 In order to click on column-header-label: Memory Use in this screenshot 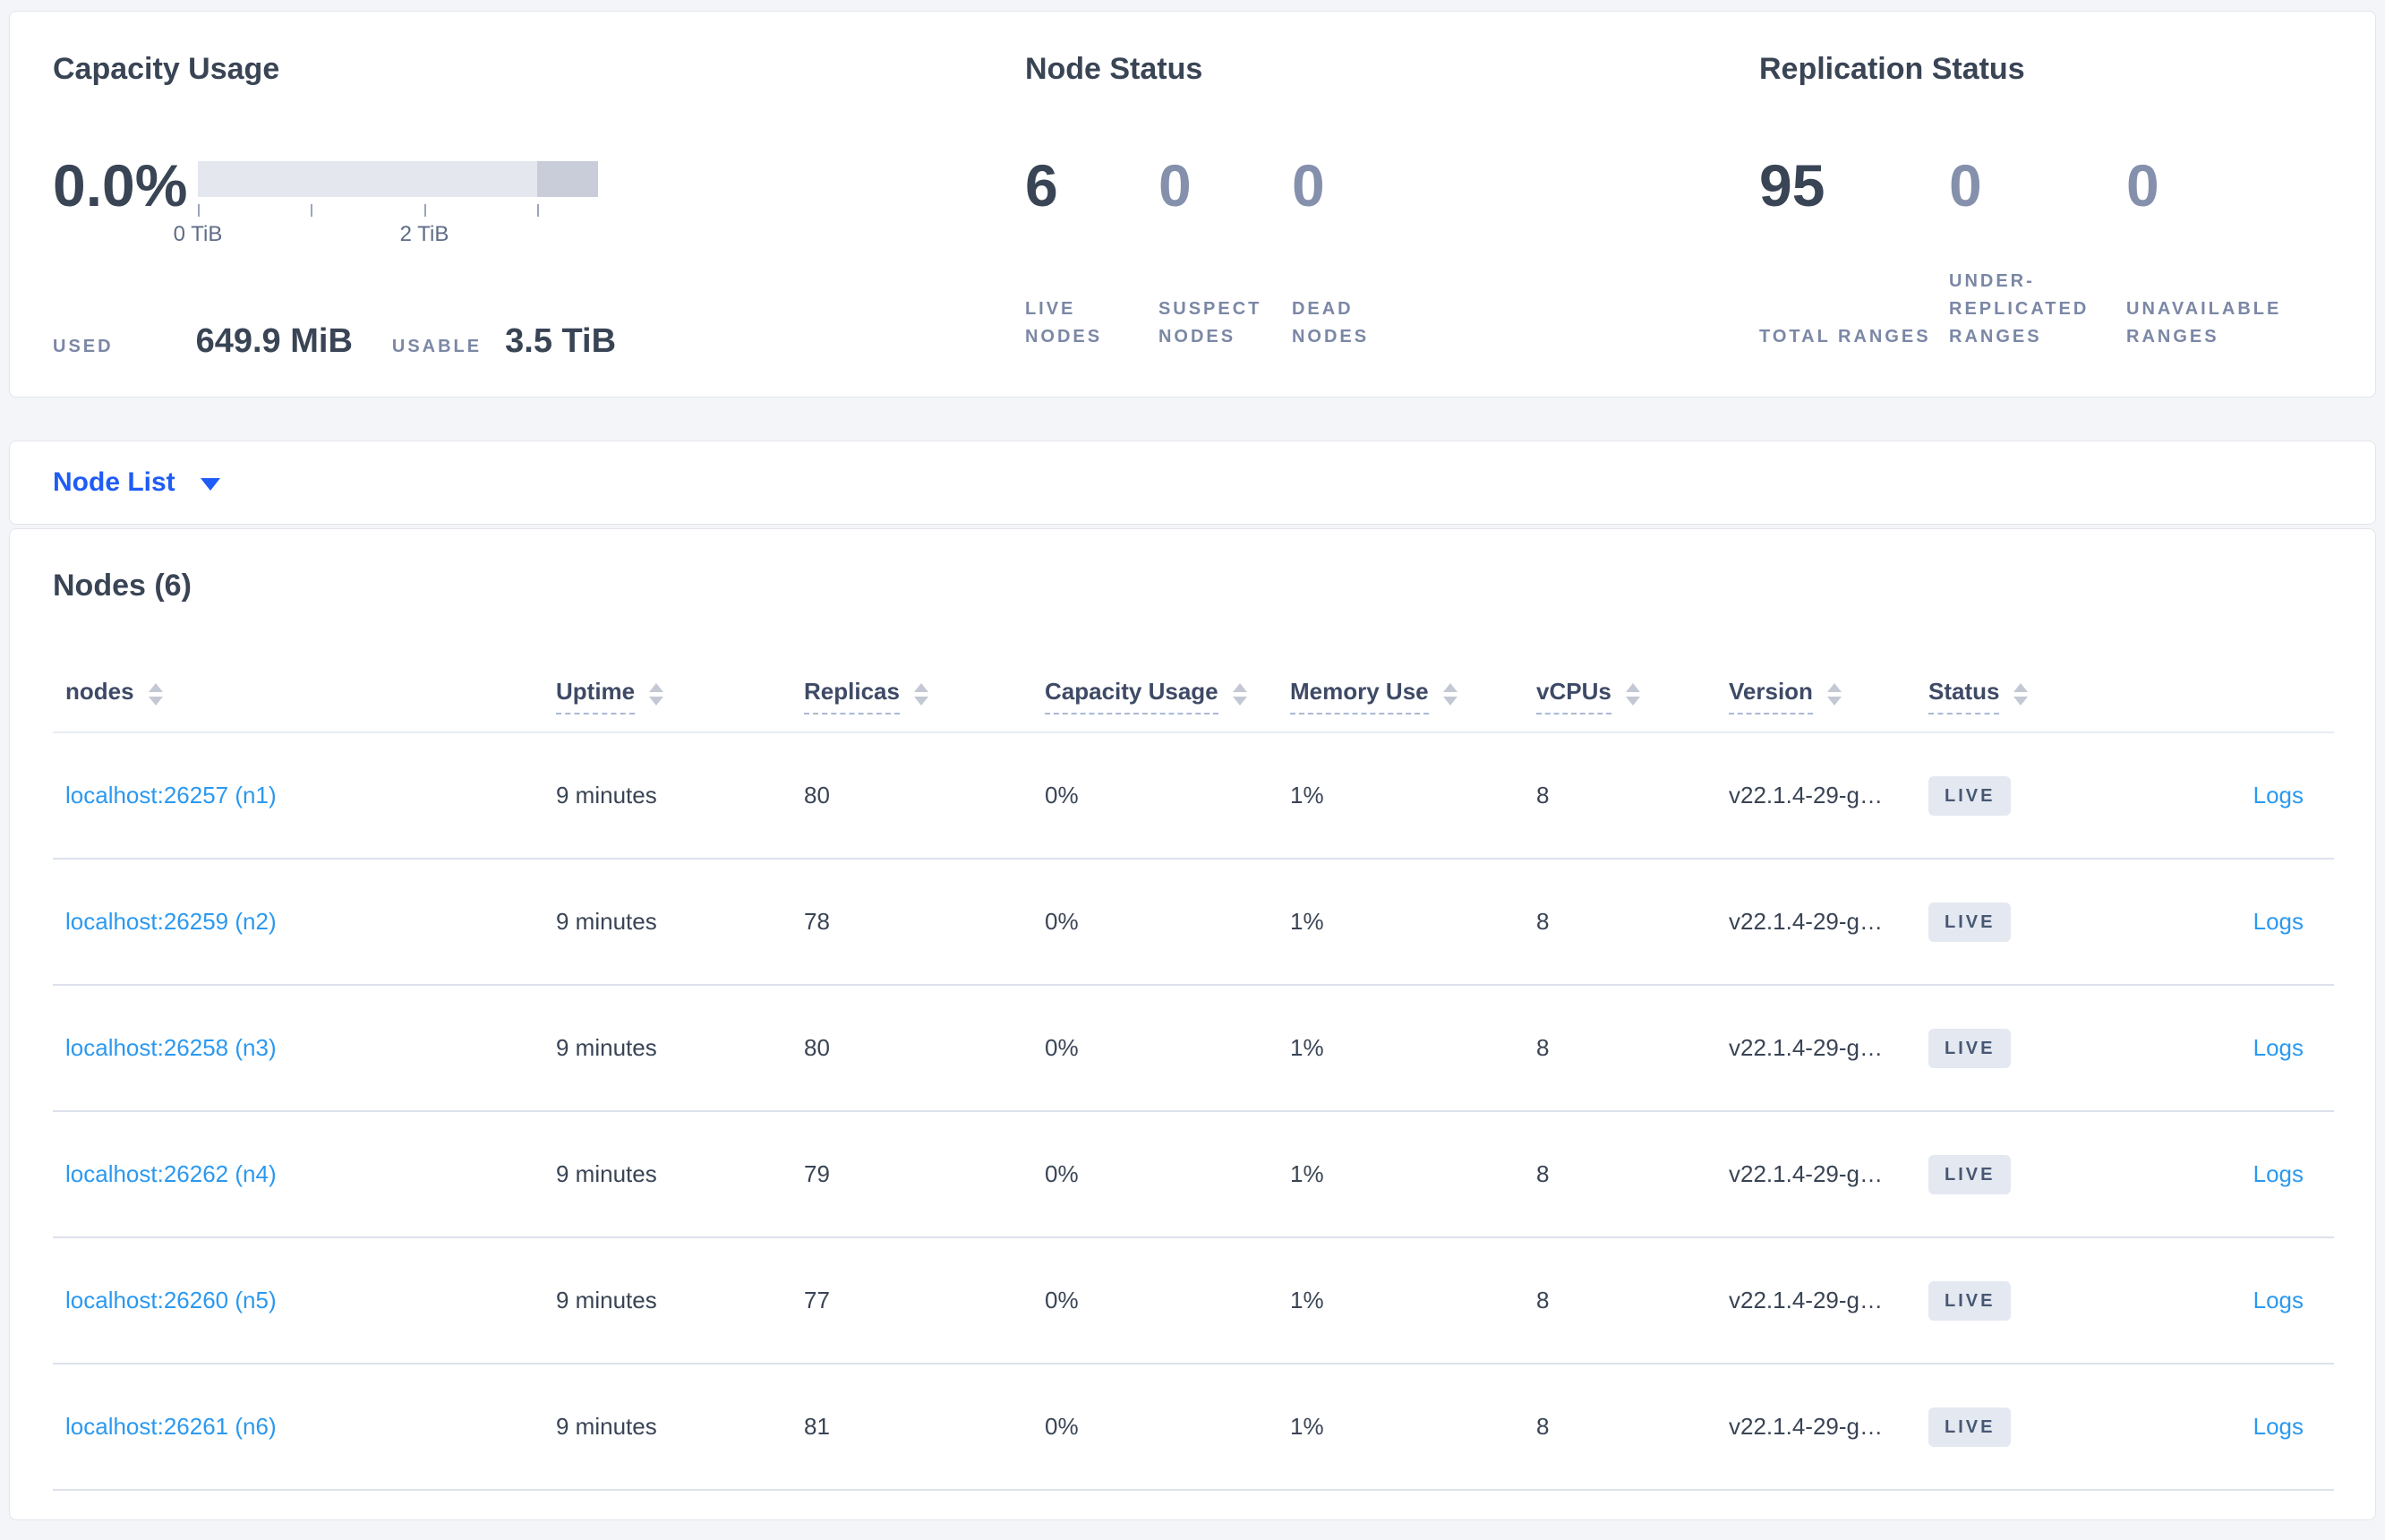, I will do `click(1359, 696)`.